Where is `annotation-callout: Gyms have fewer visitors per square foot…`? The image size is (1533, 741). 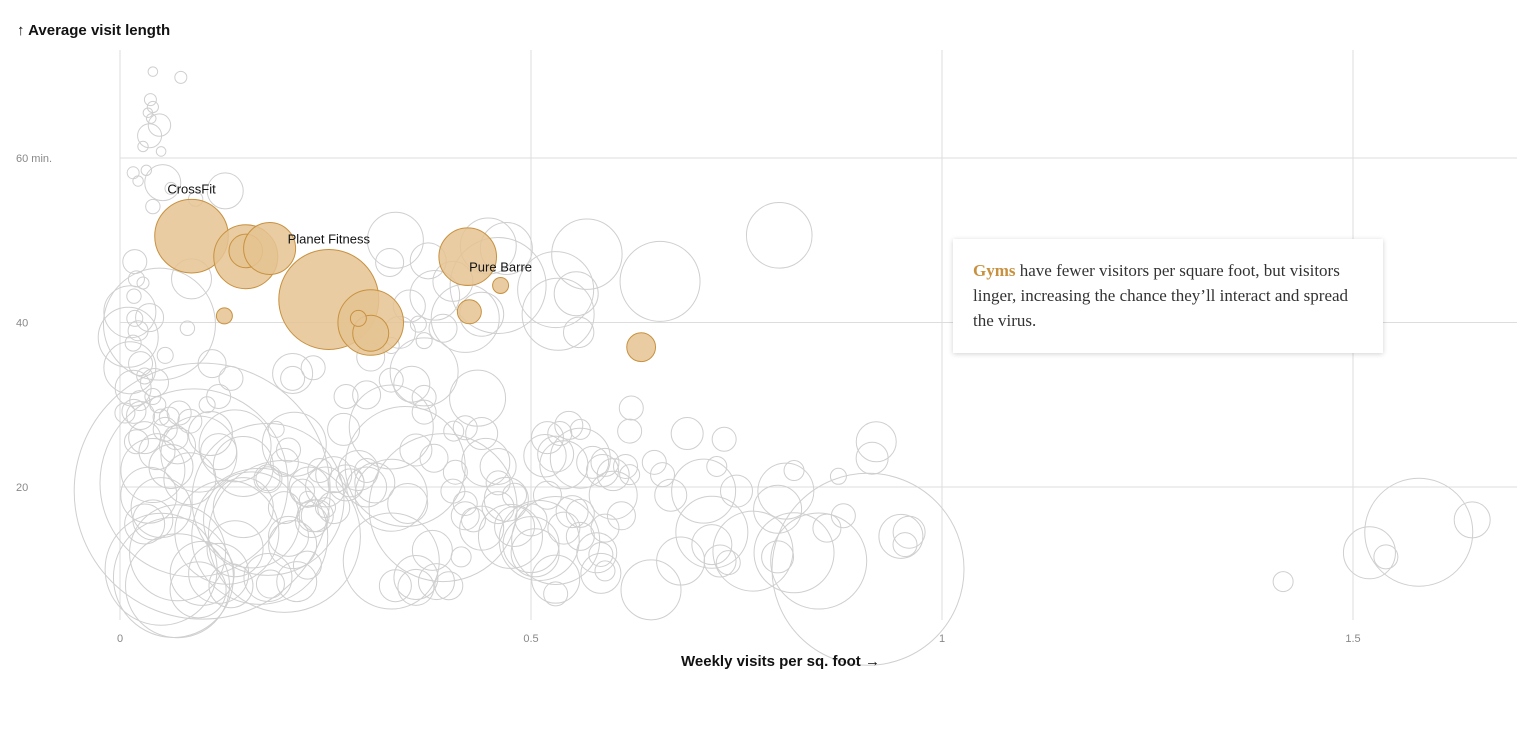 annotation-callout: Gyms have fewer visitors per square foot… is located at coordinates (1168, 296).